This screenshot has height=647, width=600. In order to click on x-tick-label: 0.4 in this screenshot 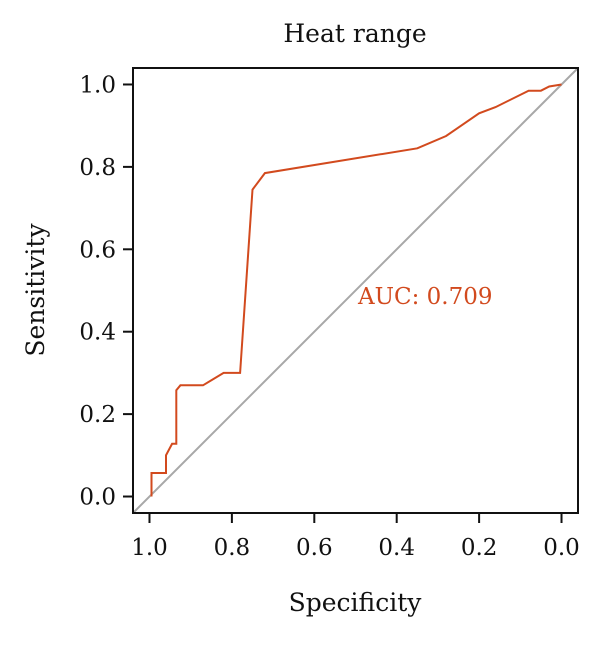, I will do `click(396, 548)`.